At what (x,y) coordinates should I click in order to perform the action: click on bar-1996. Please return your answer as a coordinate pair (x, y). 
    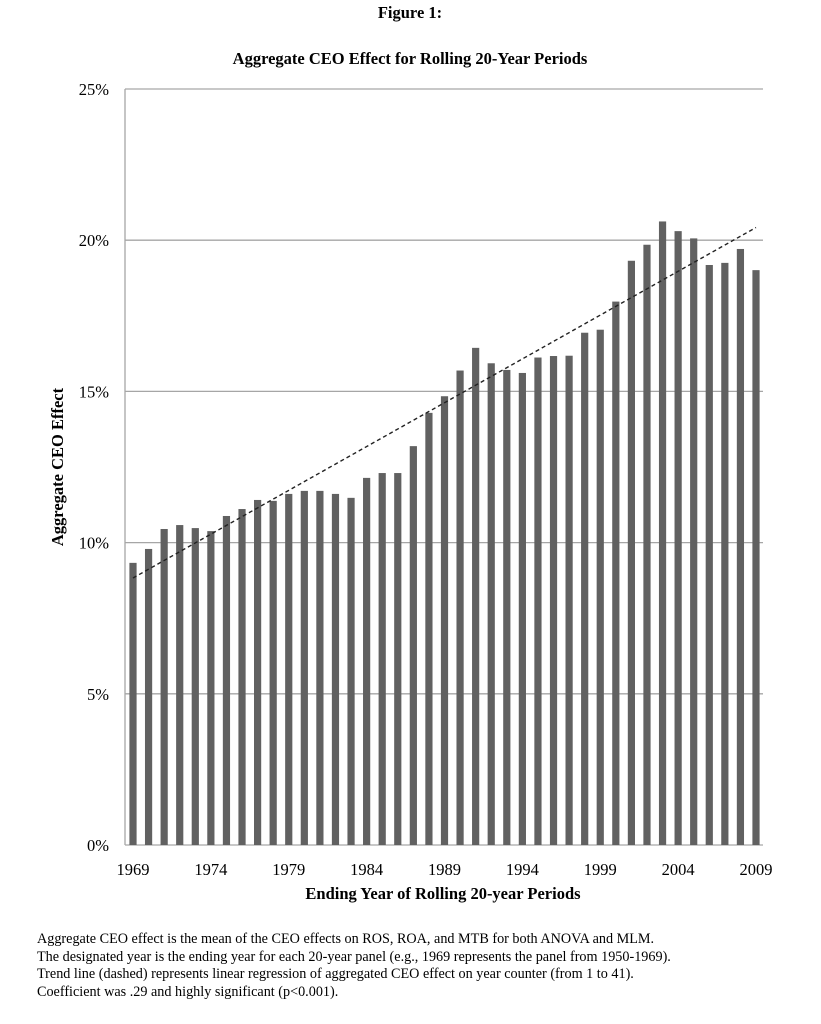
    Looking at the image, I should click on (553, 600).